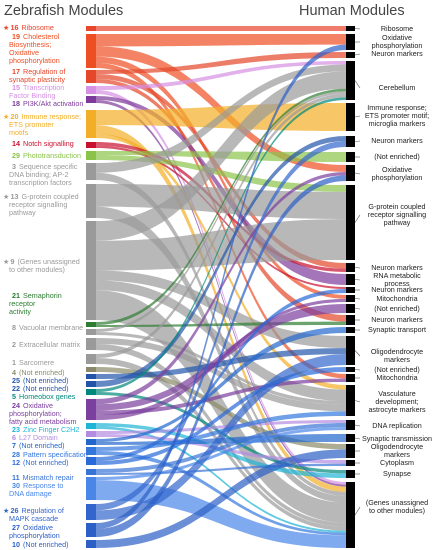 The height and width of the screenshot is (550, 442). What do you see at coordinates (397, 107) in the screenshot?
I see `human-module-label: Immune response;` at bounding box center [397, 107].